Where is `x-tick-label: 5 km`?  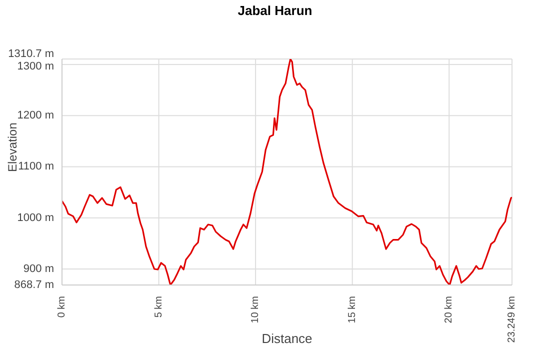 x-tick-label: 5 km is located at coordinates (158, 307).